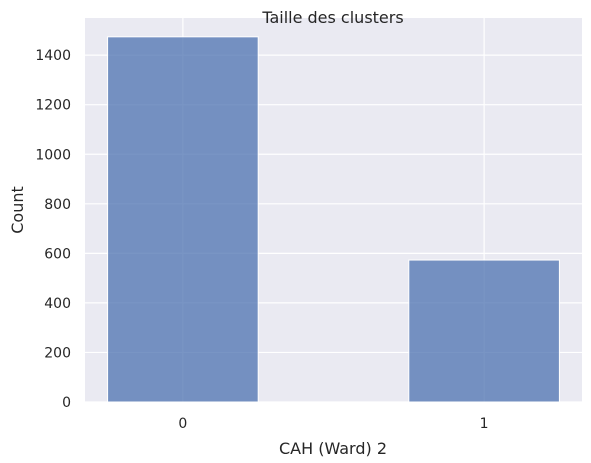 The image size is (591, 463). What do you see at coordinates (484, 331) in the screenshot?
I see `bar` at bounding box center [484, 331].